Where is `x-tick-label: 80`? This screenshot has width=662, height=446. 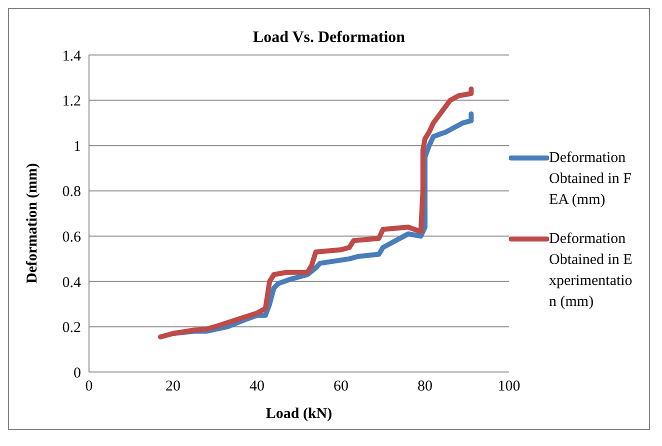
x-tick-label: 80 is located at coordinates (425, 386).